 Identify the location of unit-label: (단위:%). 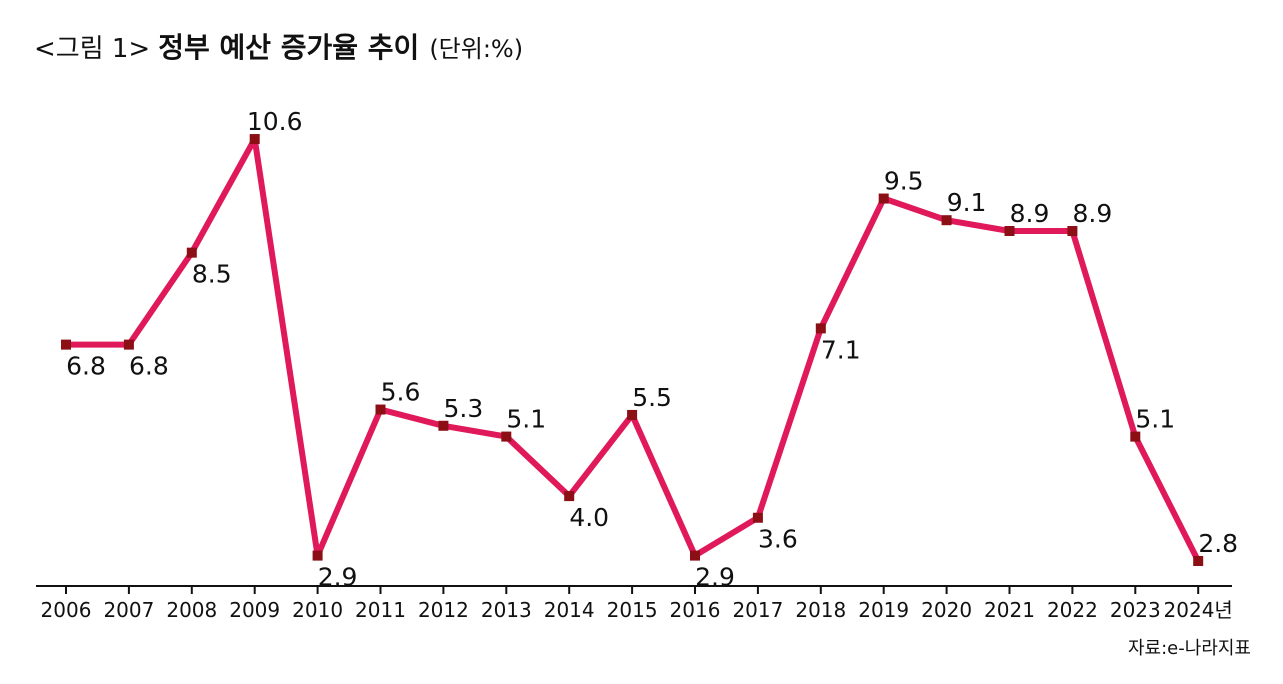
(476, 49).